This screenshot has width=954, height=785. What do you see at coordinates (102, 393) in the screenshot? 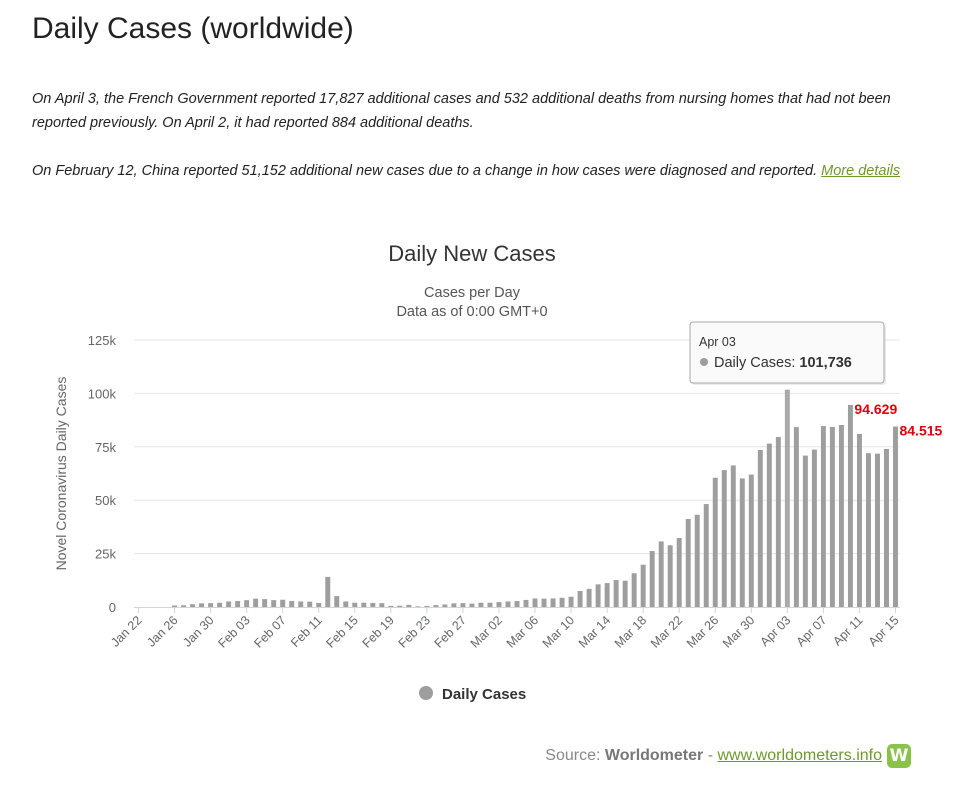
I see `y-tick-label: 100k` at bounding box center [102, 393].